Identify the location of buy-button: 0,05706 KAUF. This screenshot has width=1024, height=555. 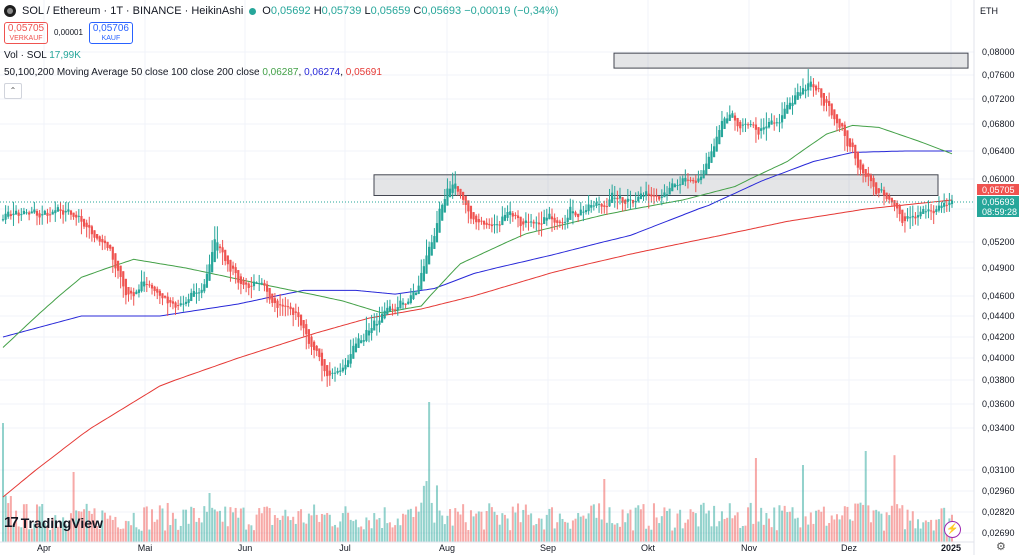
(110, 33).